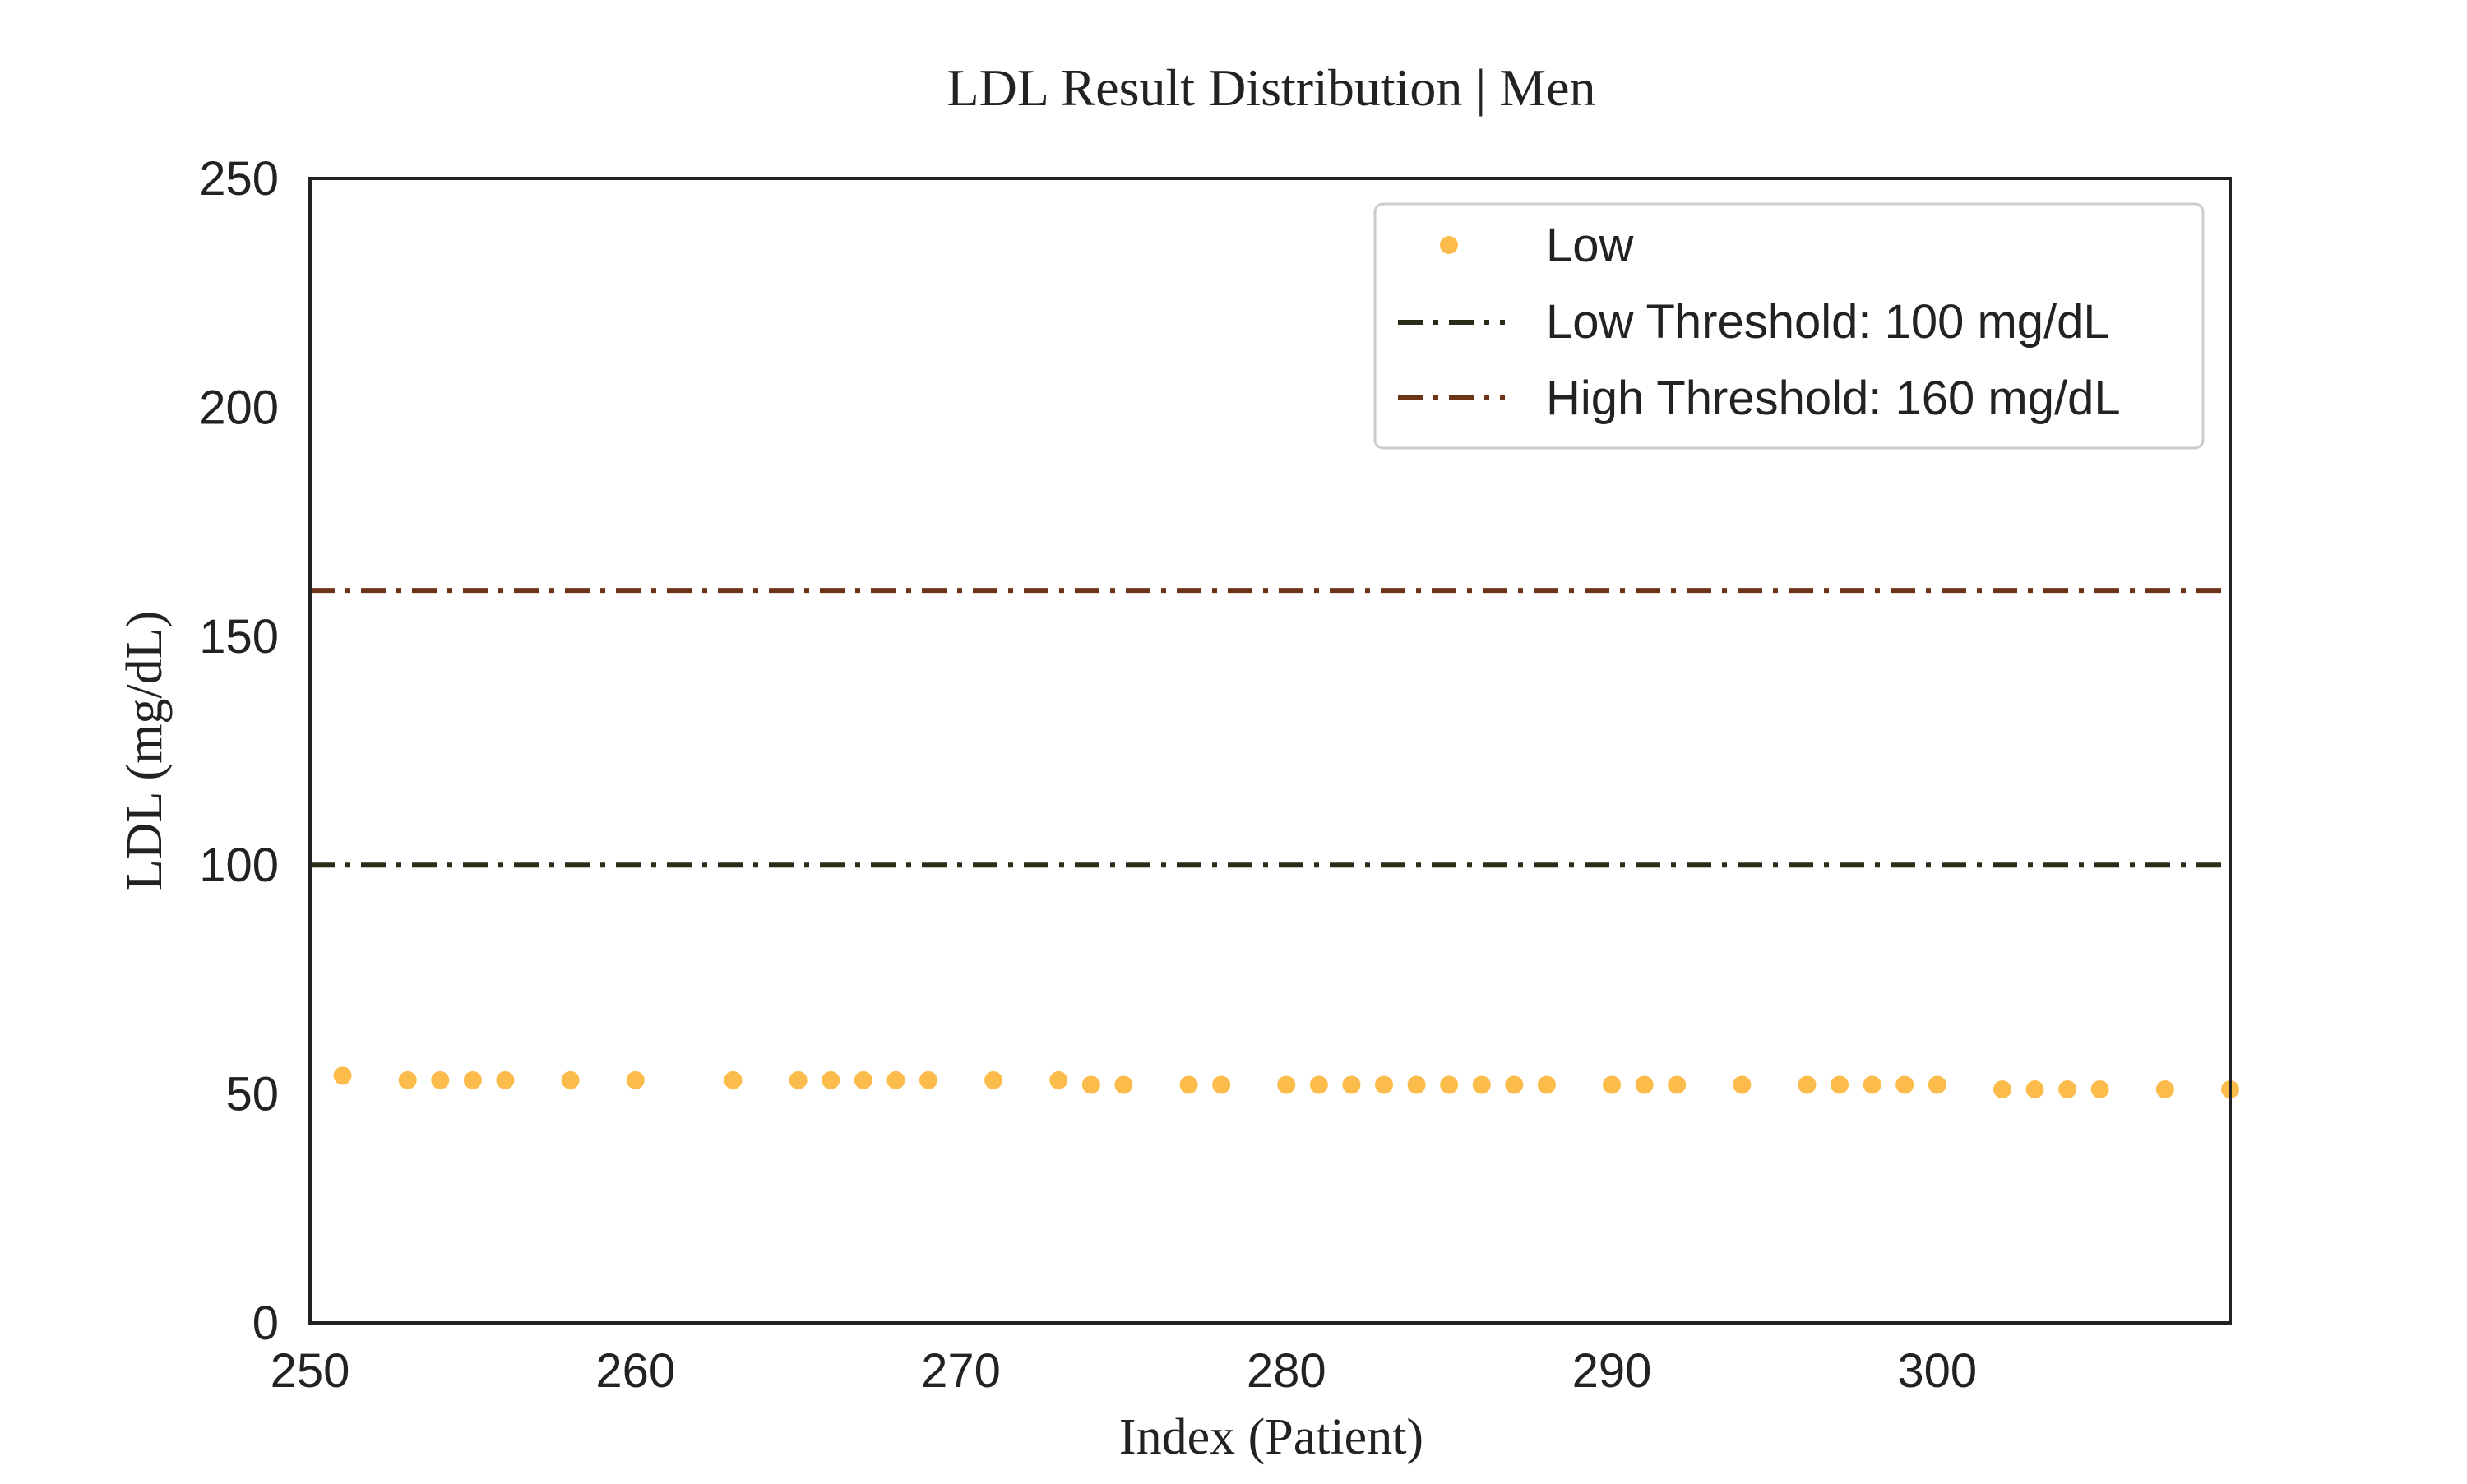  I want to click on legend-label-high-threshold: High Threshold: 160 mg/dL, so click(1833, 399).